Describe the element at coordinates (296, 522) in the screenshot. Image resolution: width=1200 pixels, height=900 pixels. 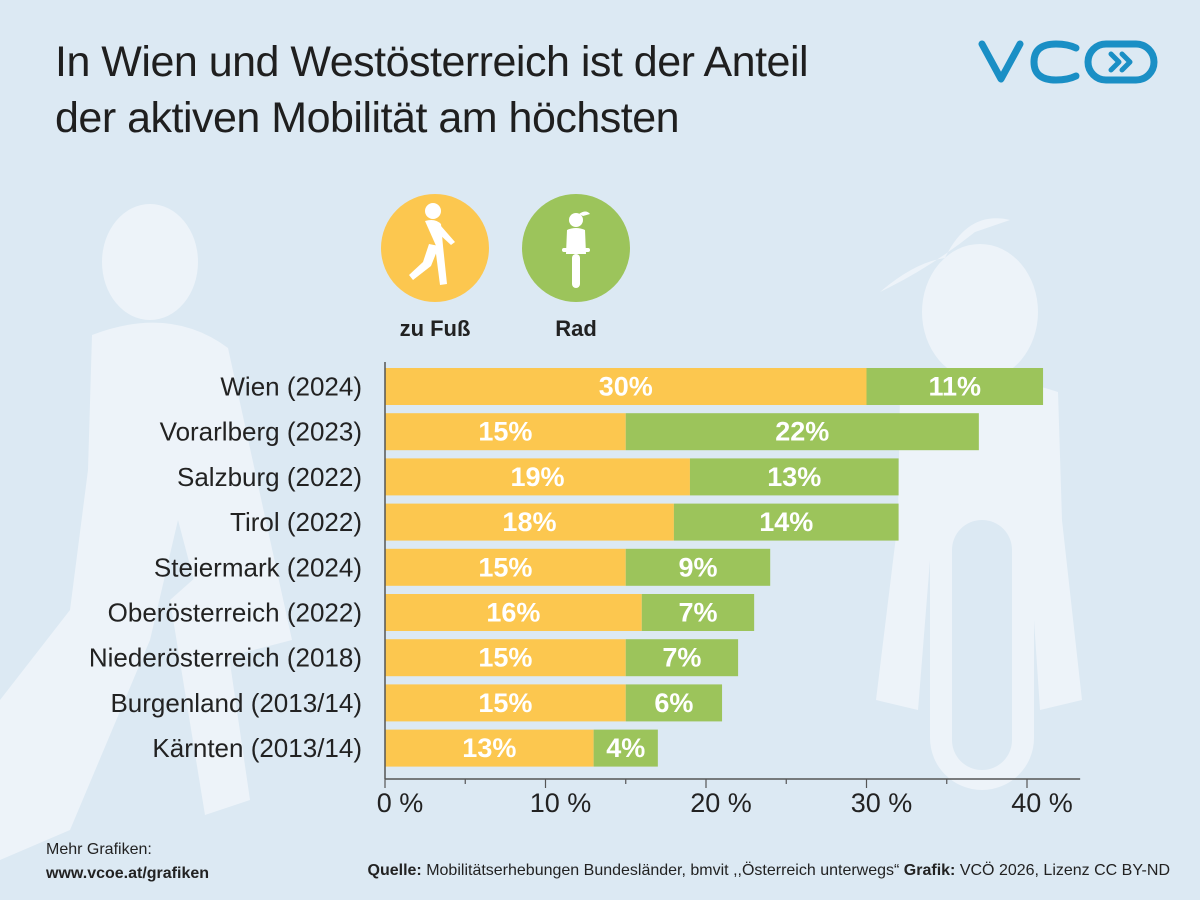
I see `category-label: Tirol (2022)` at that location.